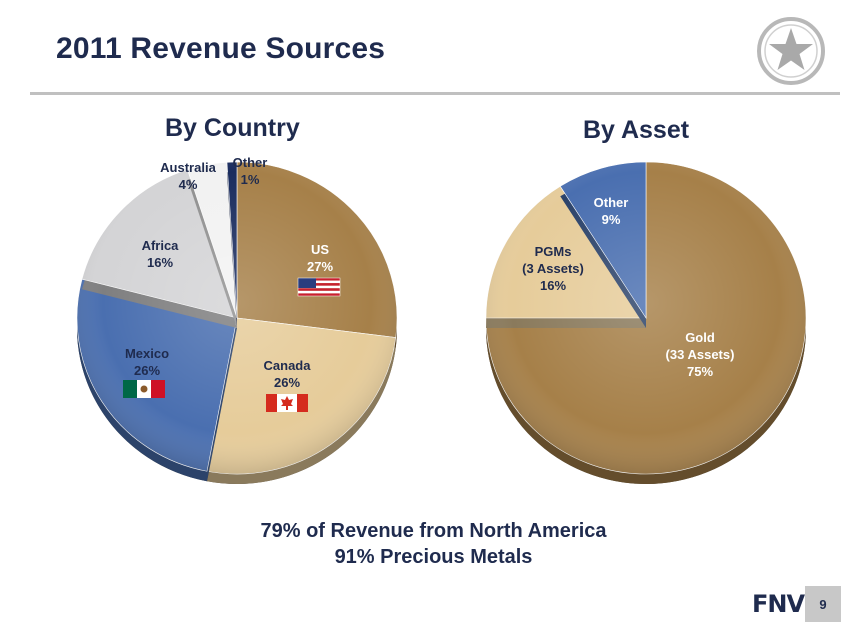 The image size is (867, 640). I want to click on footer-north-america: 79% of Revenue from North America, so click(433, 531).